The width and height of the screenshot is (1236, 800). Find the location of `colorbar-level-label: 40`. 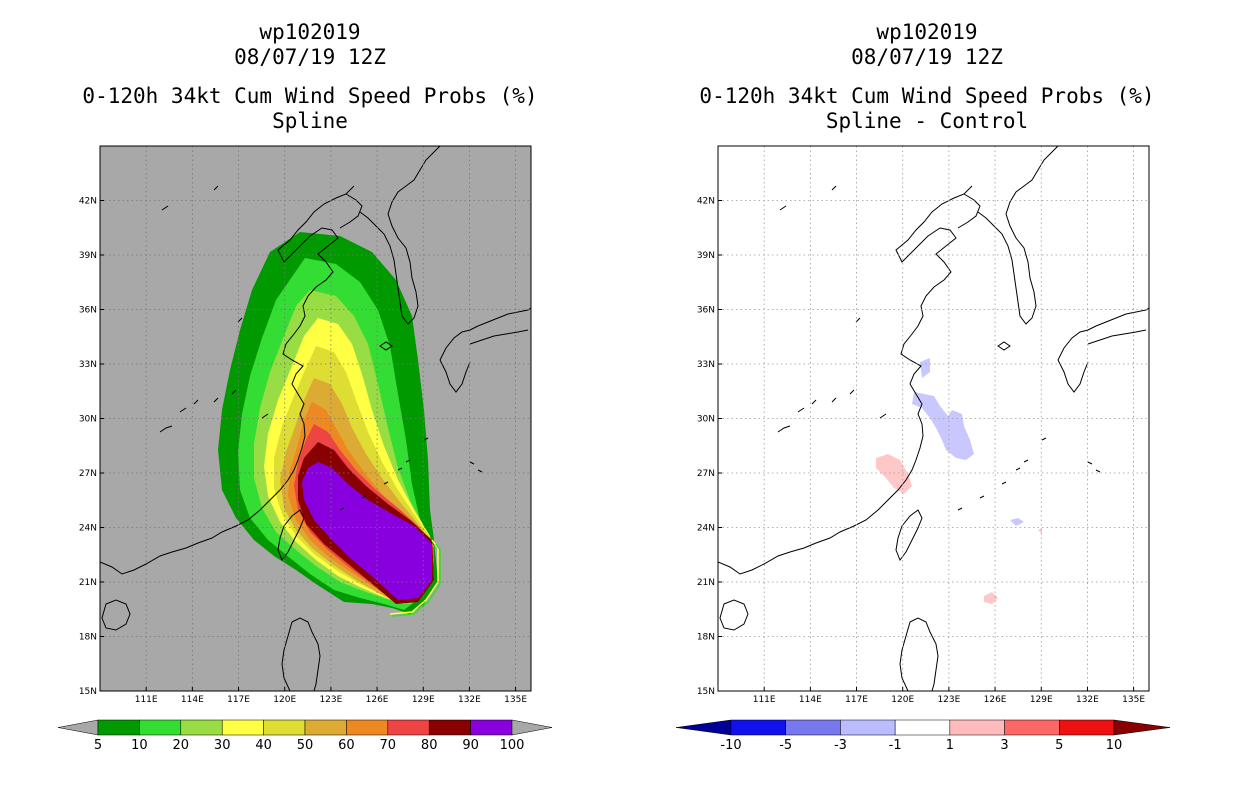

colorbar-level-label: 40 is located at coordinates (263, 745).